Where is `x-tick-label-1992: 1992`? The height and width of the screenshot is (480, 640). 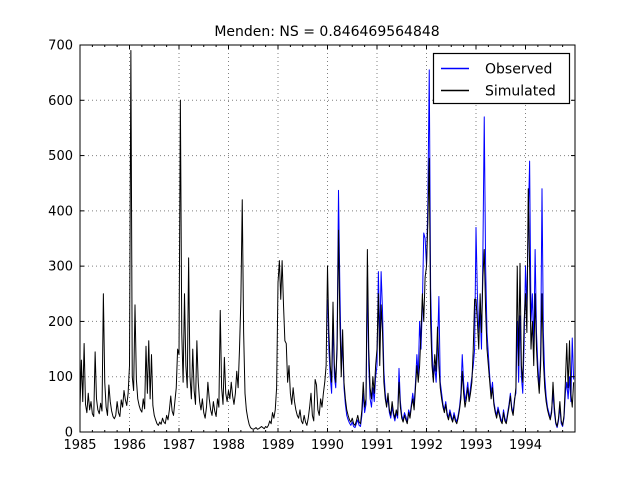
x-tick-label-1992: 1992 is located at coordinates (426, 445).